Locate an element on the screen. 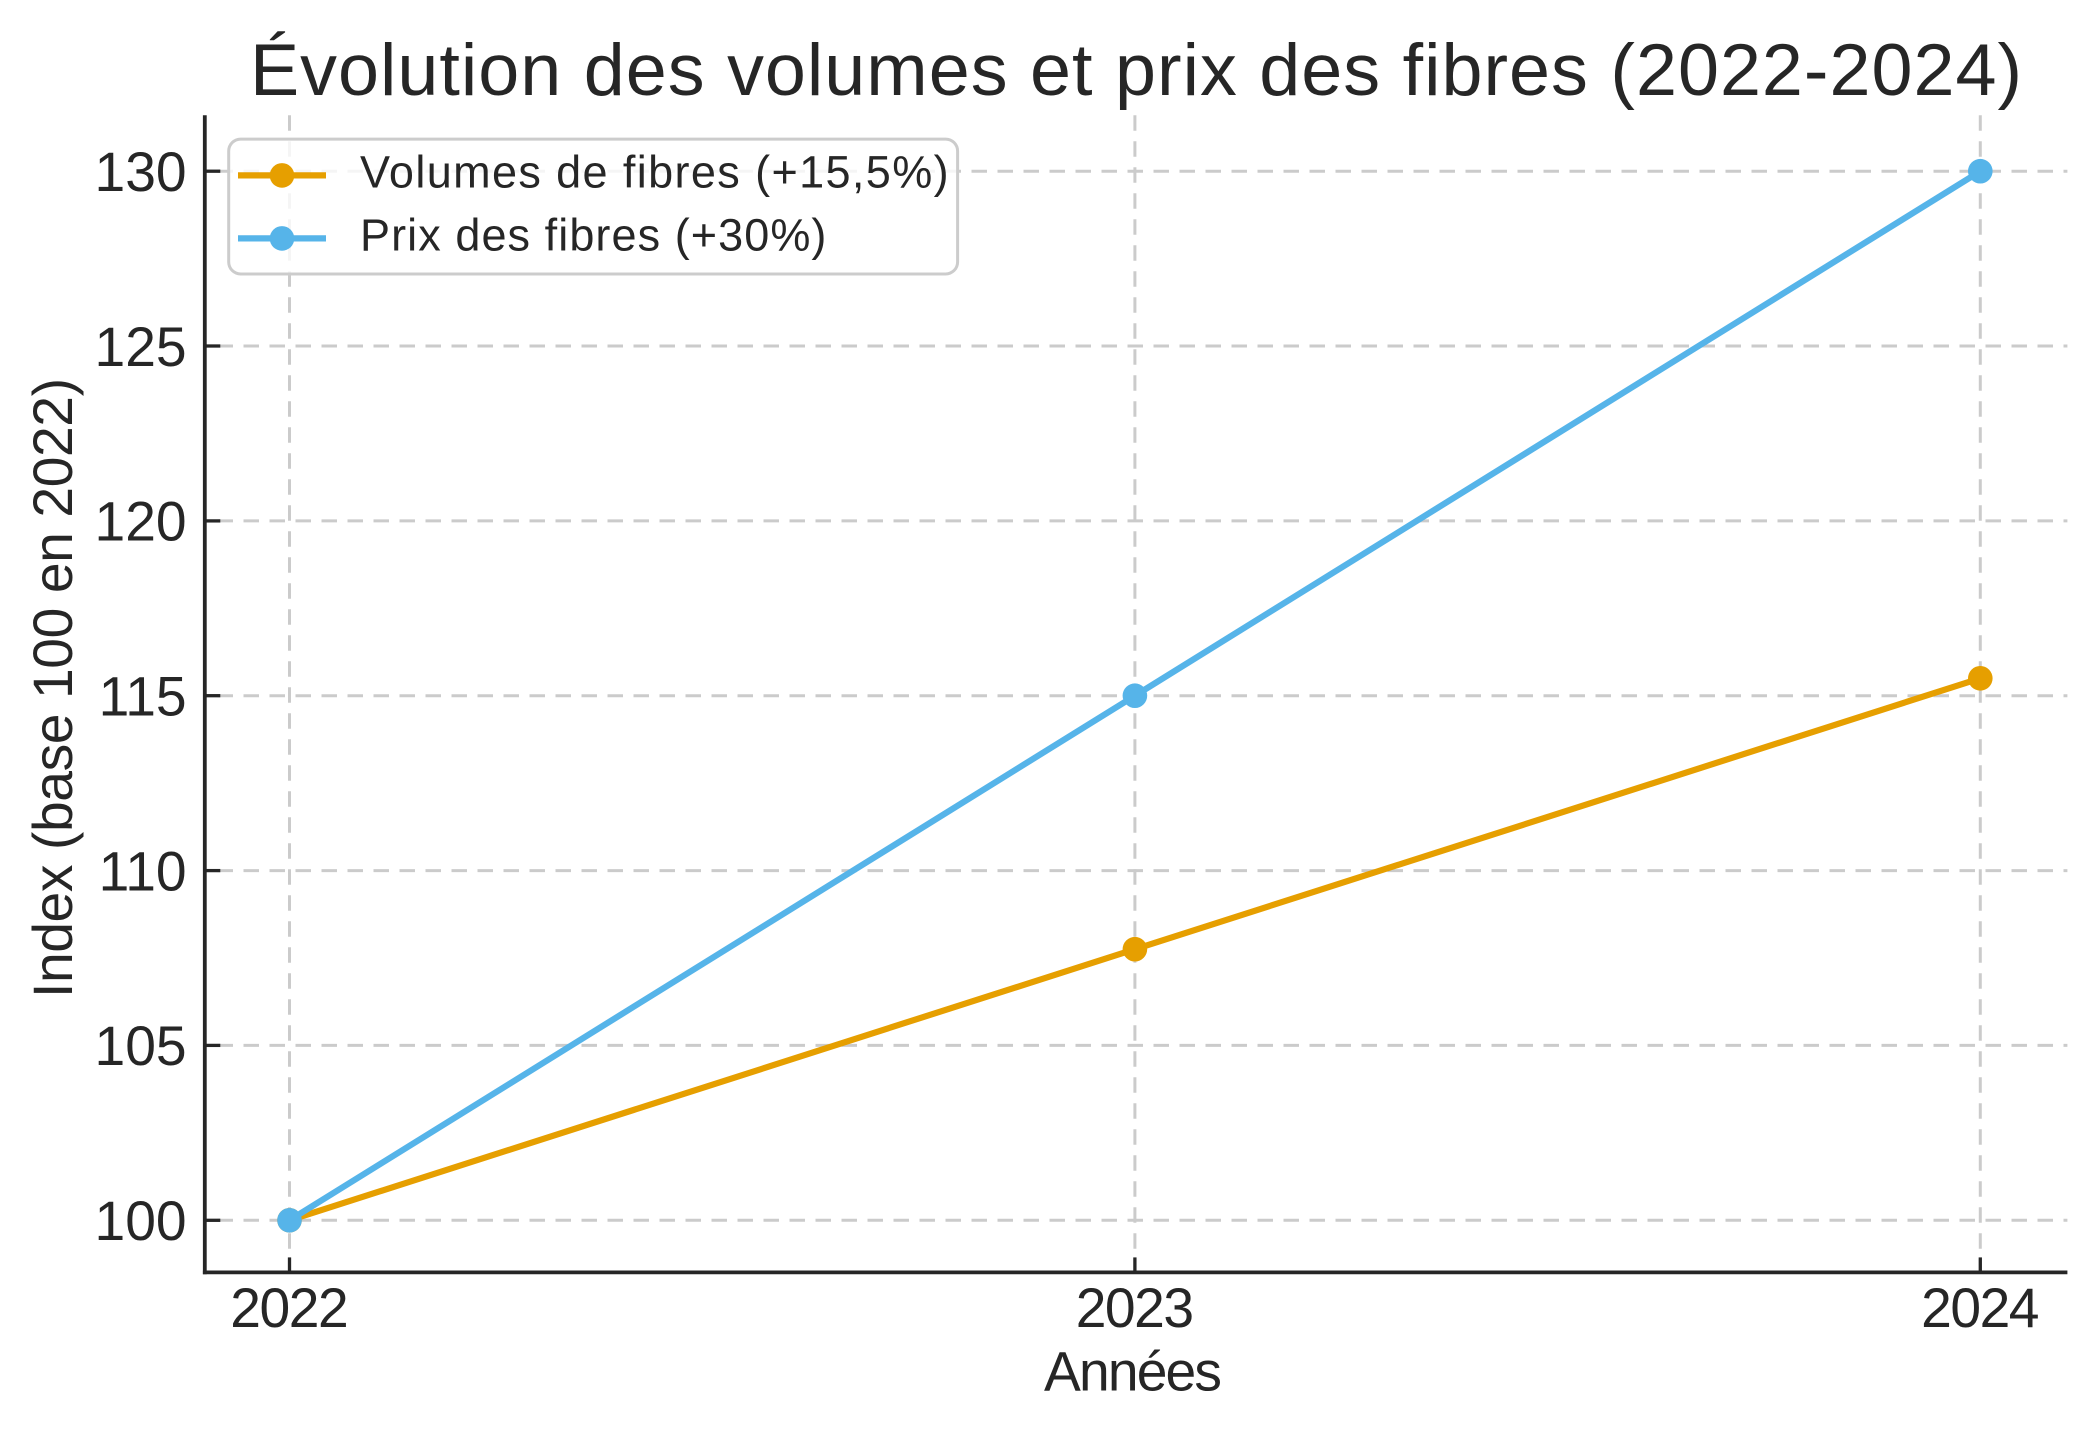 The height and width of the screenshot is (1430, 2094). svg-text: 115 is located at coordinates (143, 697).